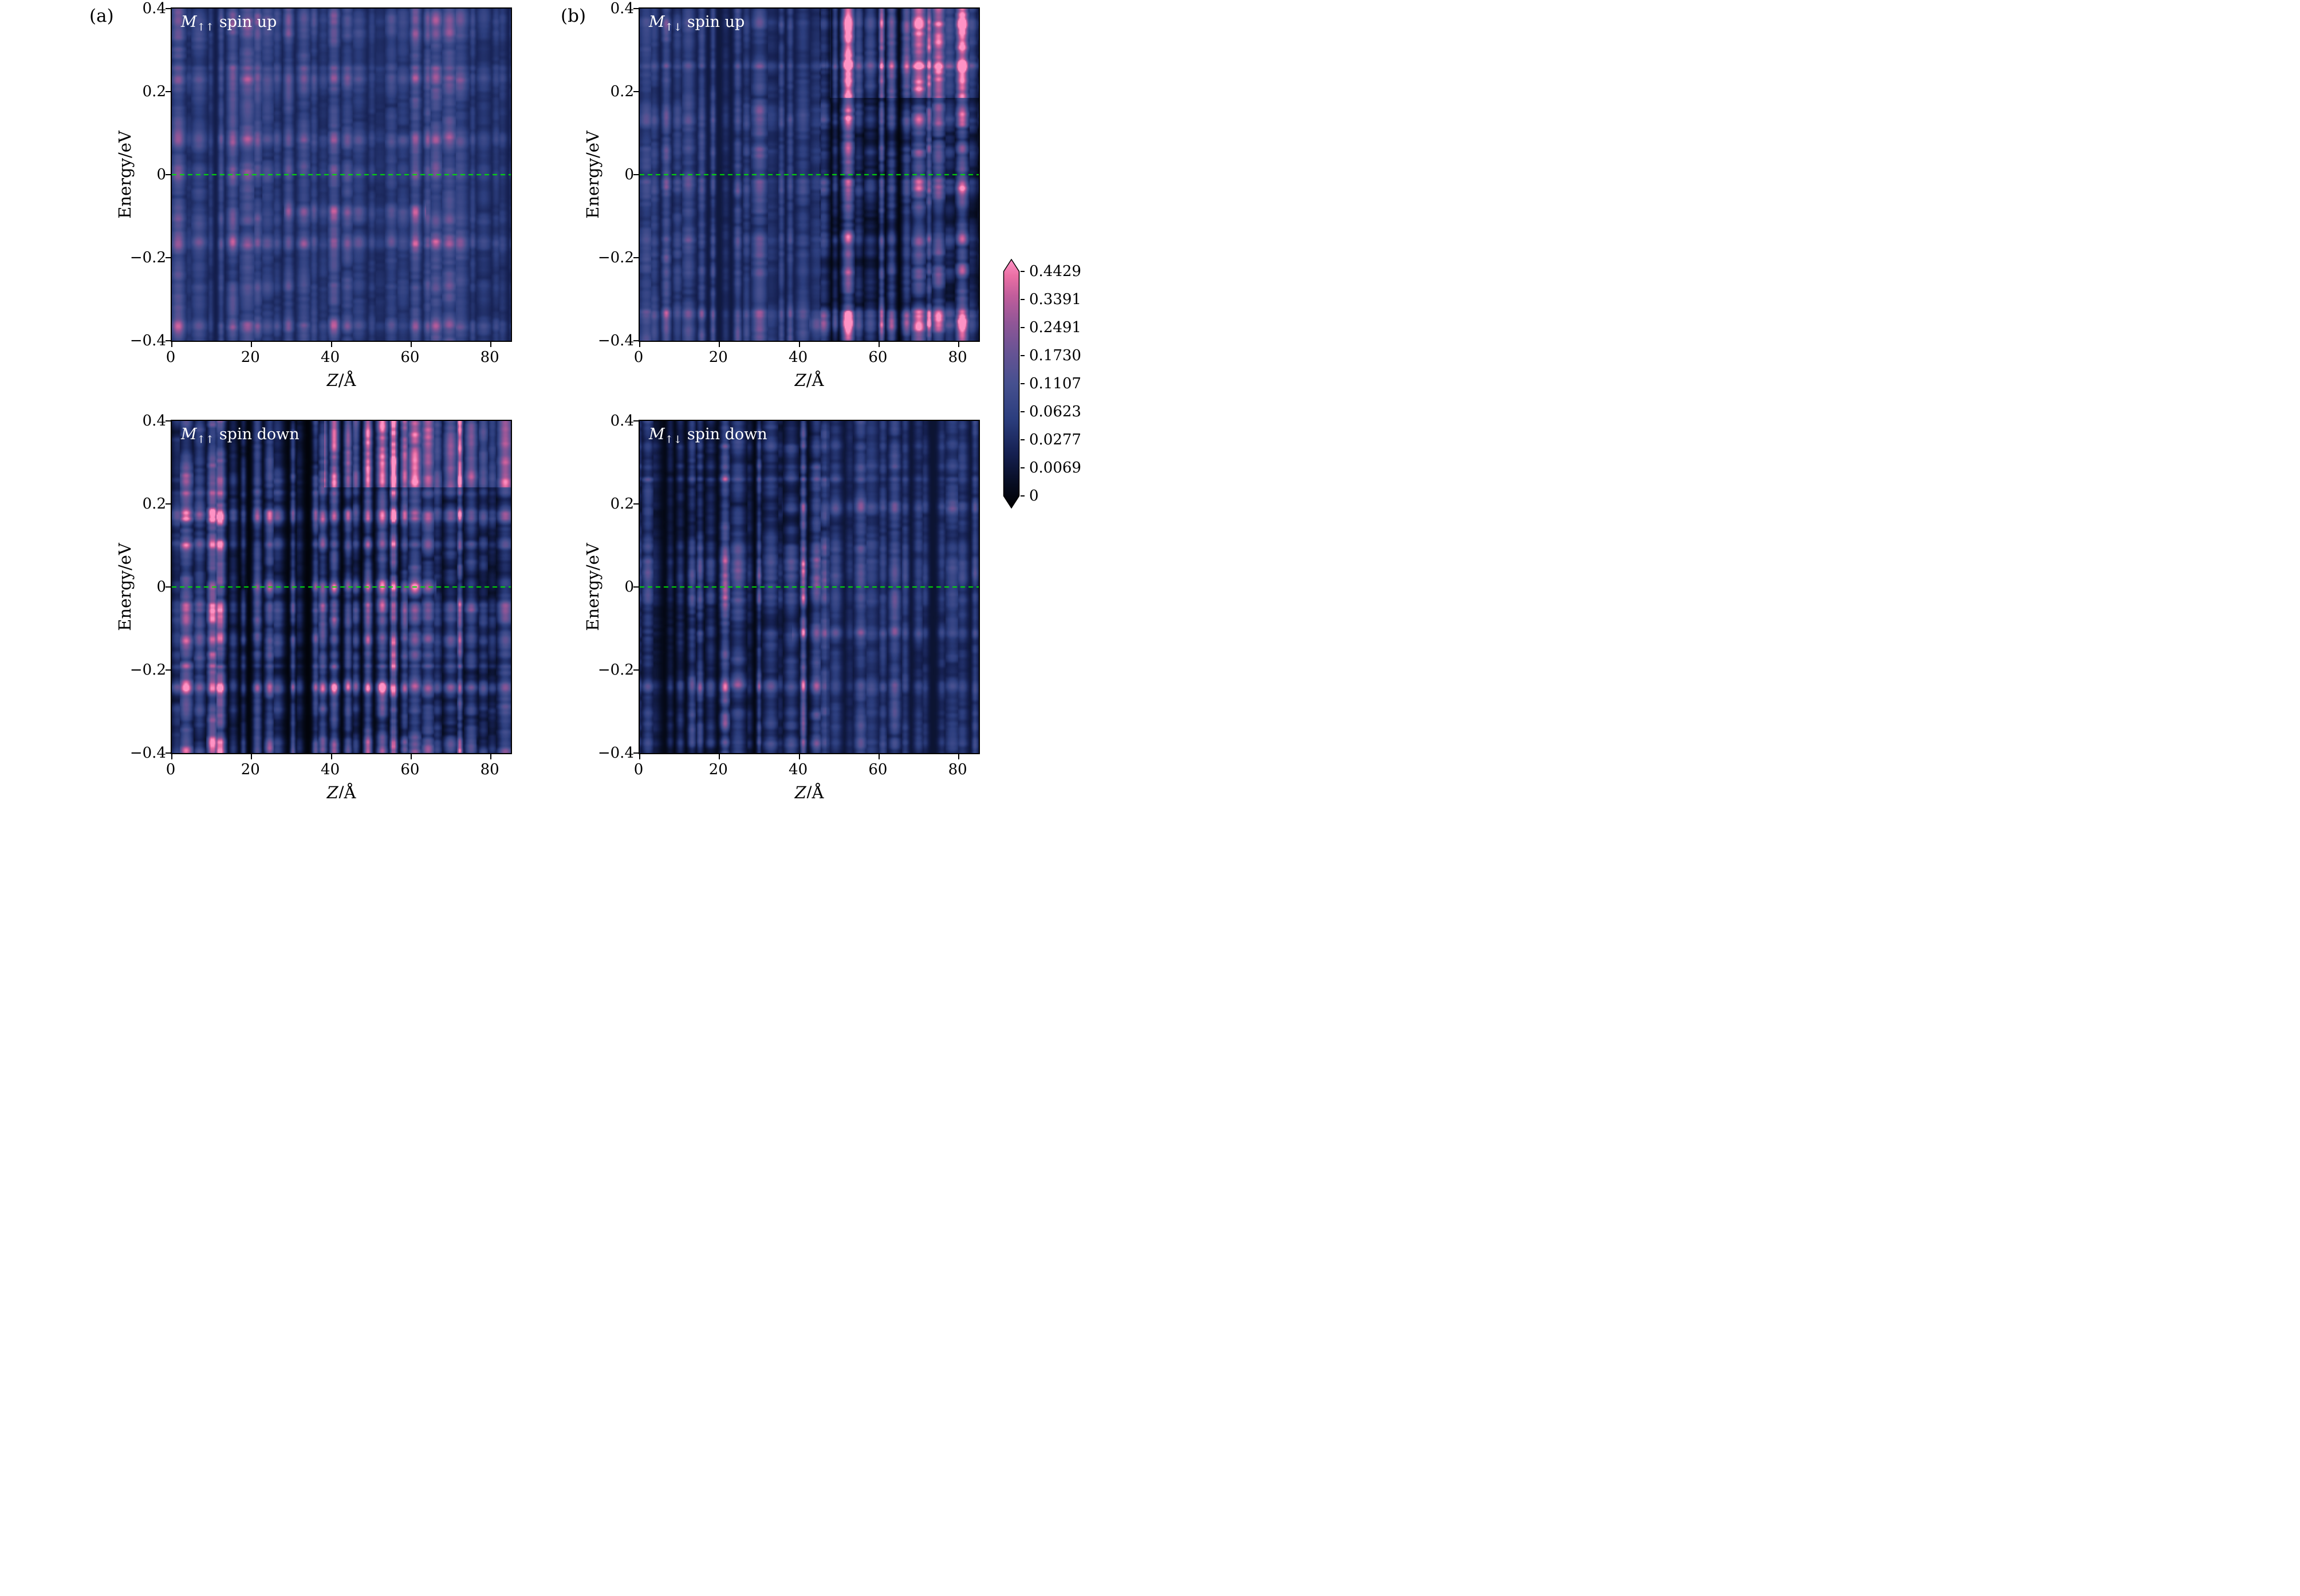  I want to click on colorbar-tick-label: 0.0277, so click(1055, 439).